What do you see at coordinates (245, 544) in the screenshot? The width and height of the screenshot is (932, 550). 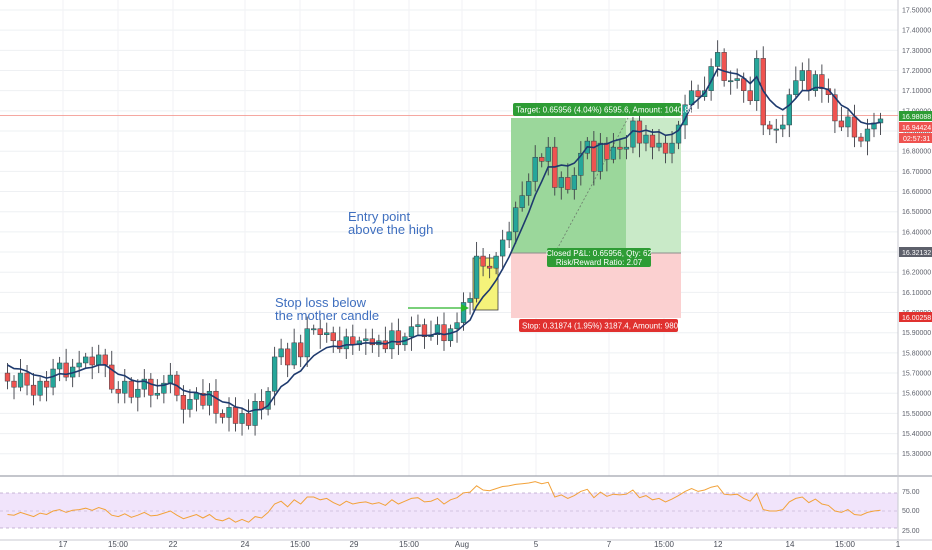 I see `time-tick-label: 24` at bounding box center [245, 544].